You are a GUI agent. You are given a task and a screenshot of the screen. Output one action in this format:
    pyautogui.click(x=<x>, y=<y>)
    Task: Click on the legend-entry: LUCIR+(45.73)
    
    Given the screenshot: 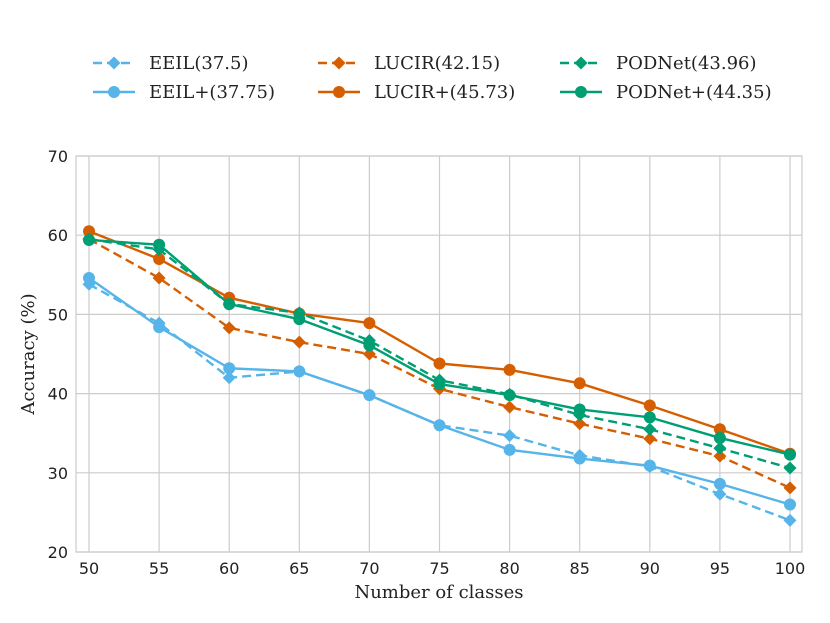 What is the action you would take?
    pyautogui.click(x=416, y=92)
    